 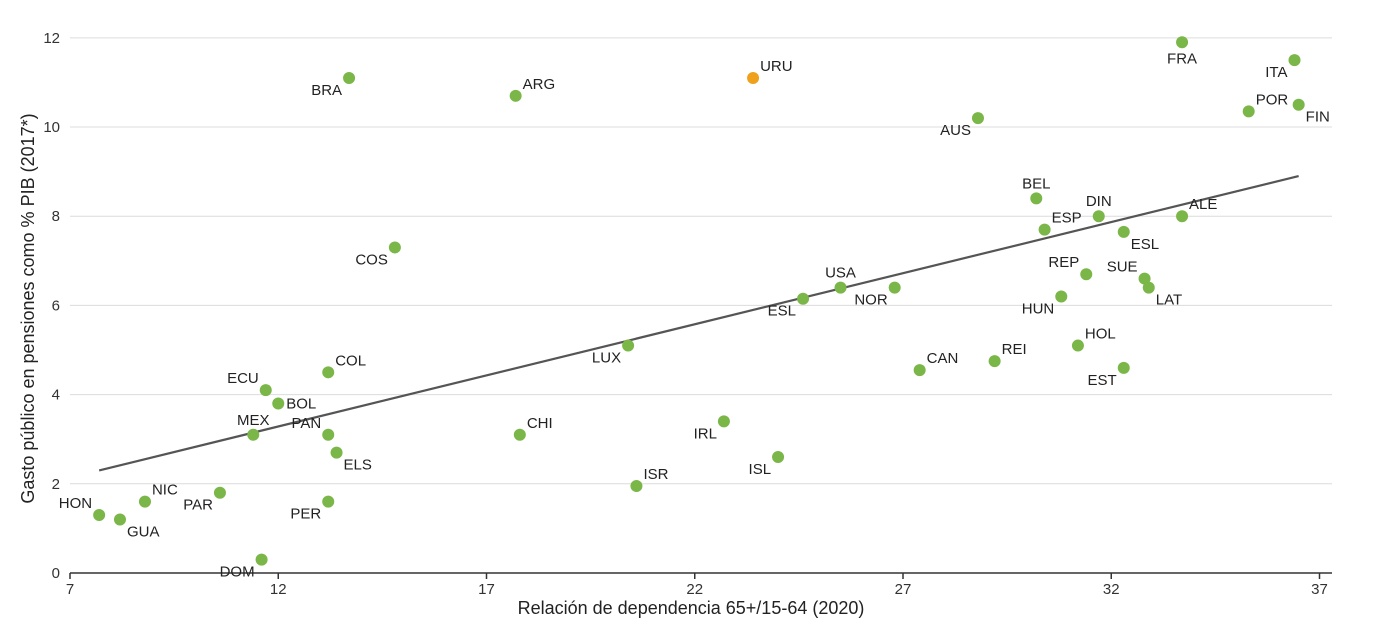 I want to click on data-point-uru, so click(x=753, y=77).